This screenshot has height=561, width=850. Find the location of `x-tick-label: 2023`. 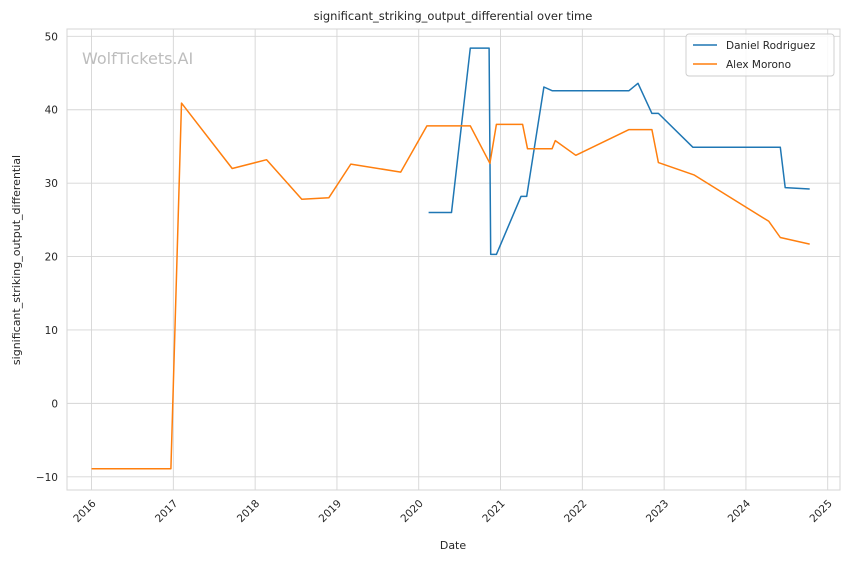

x-tick-label: 2023 is located at coordinates (657, 511).